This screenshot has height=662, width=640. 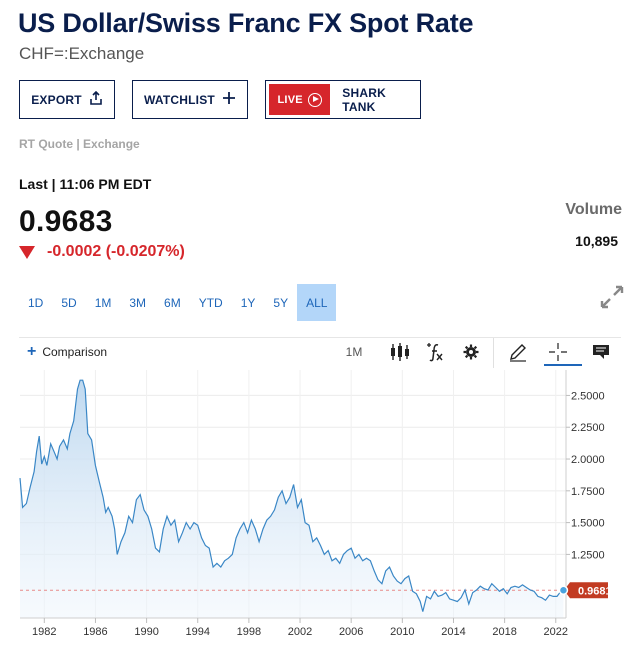 What do you see at coordinates (300, 632) in the screenshot?
I see `x-tick-label-5: 2002` at bounding box center [300, 632].